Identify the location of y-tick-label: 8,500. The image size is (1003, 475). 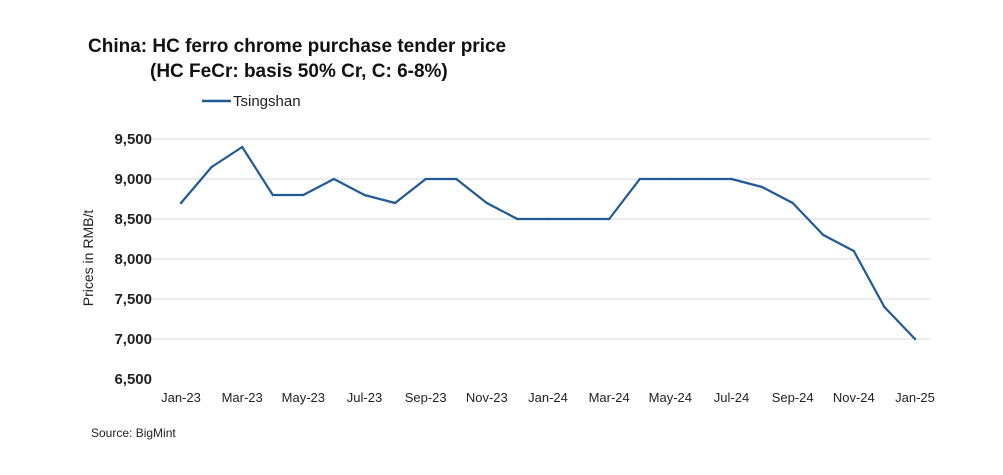
(133, 219).